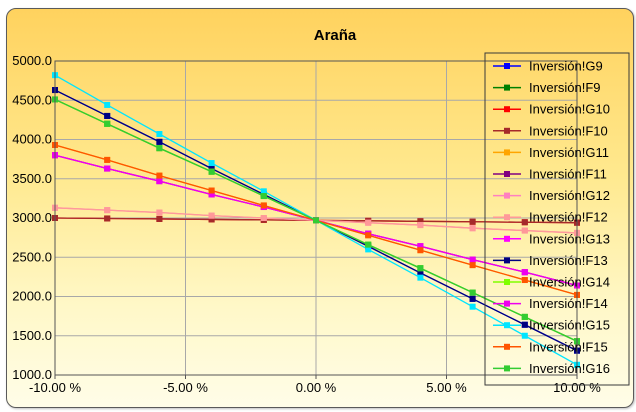 Image resolution: width=636 pixels, height=412 pixels. What do you see at coordinates (568, 346) in the screenshot?
I see `legend-label: Inversión!F15` at bounding box center [568, 346].